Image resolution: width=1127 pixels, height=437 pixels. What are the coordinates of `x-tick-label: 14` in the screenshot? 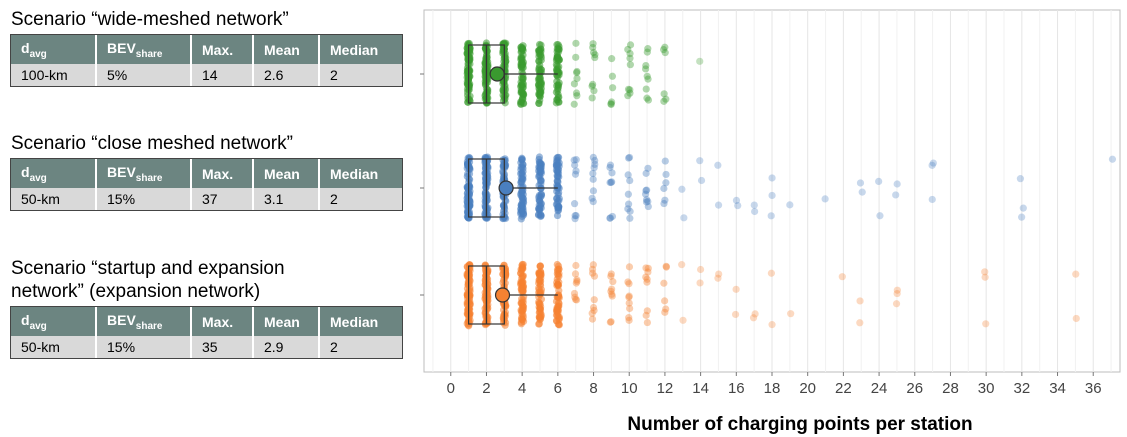 It's located at (700, 388).